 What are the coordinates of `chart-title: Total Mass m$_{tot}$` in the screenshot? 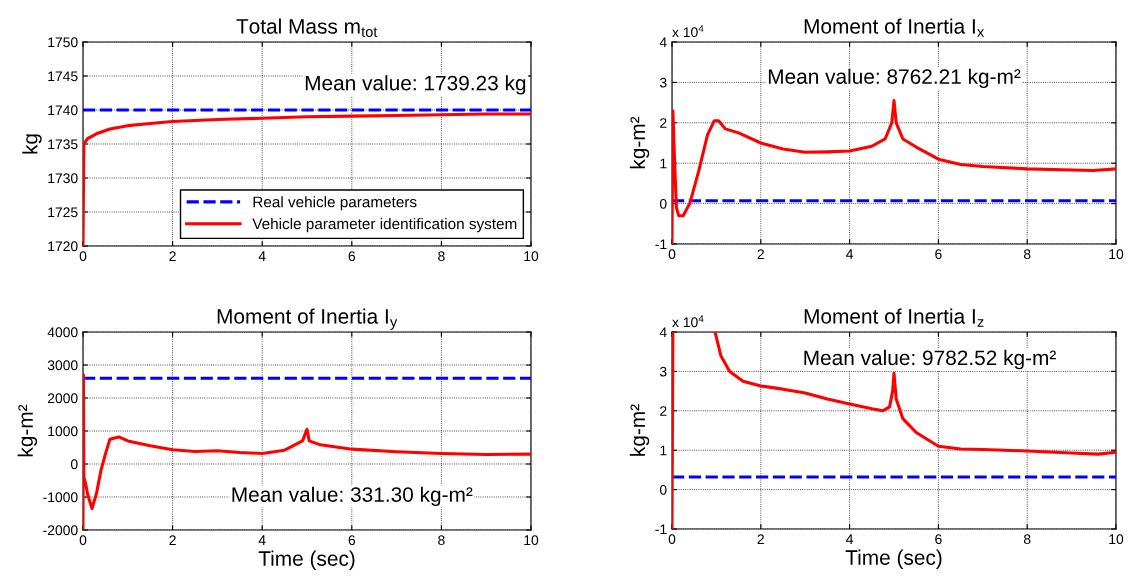 It's located at (307, 27).